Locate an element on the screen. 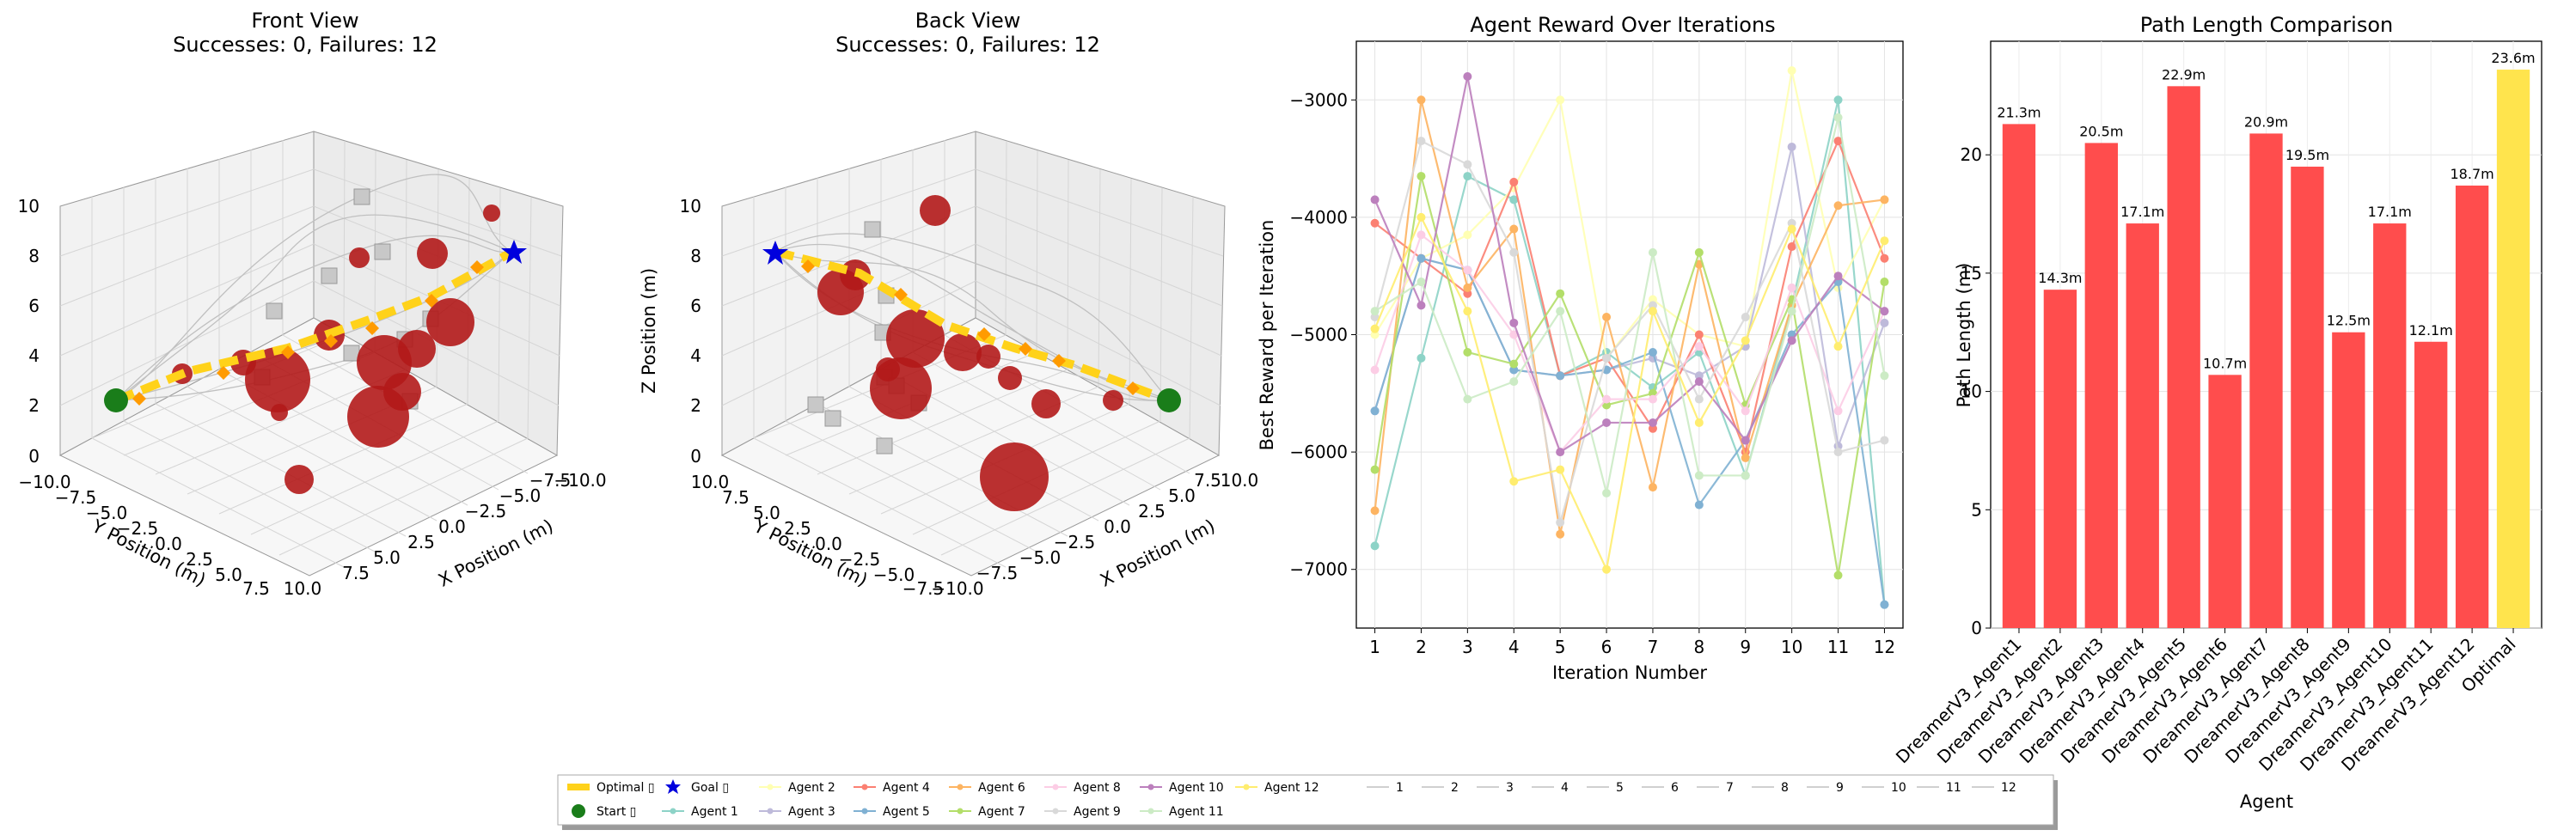 The height and width of the screenshot is (836, 2576). legend-label: Agent 1 is located at coordinates (714, 812).